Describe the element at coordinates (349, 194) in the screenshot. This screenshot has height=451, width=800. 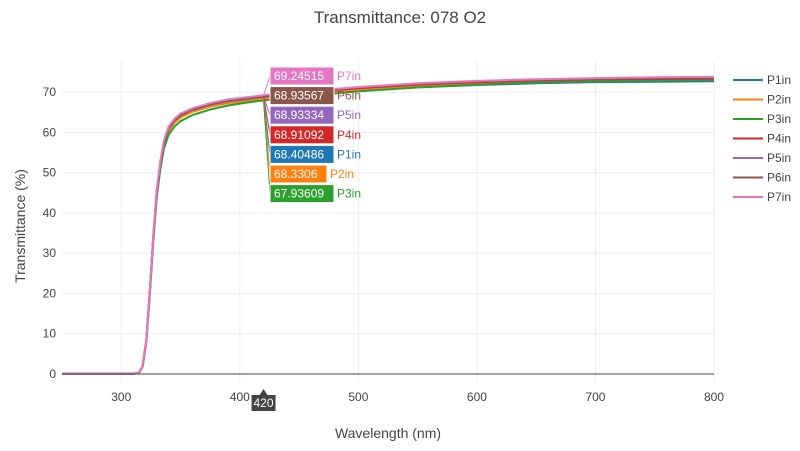
I see `hover-series-name: P3in` at that location.